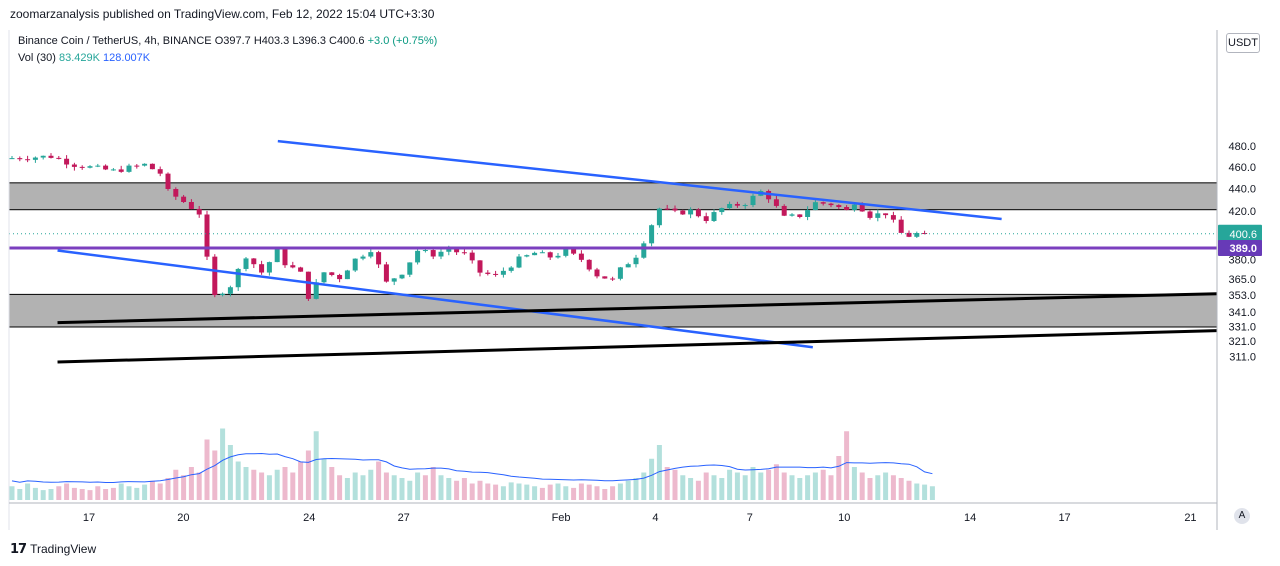 Image resolution: width=1280 pixels, height=566 pixels. What do you see at coordinates (1242, 516) in the screenshot?
I see `auto-scale-button: A` at bounding box center [1242, 516].